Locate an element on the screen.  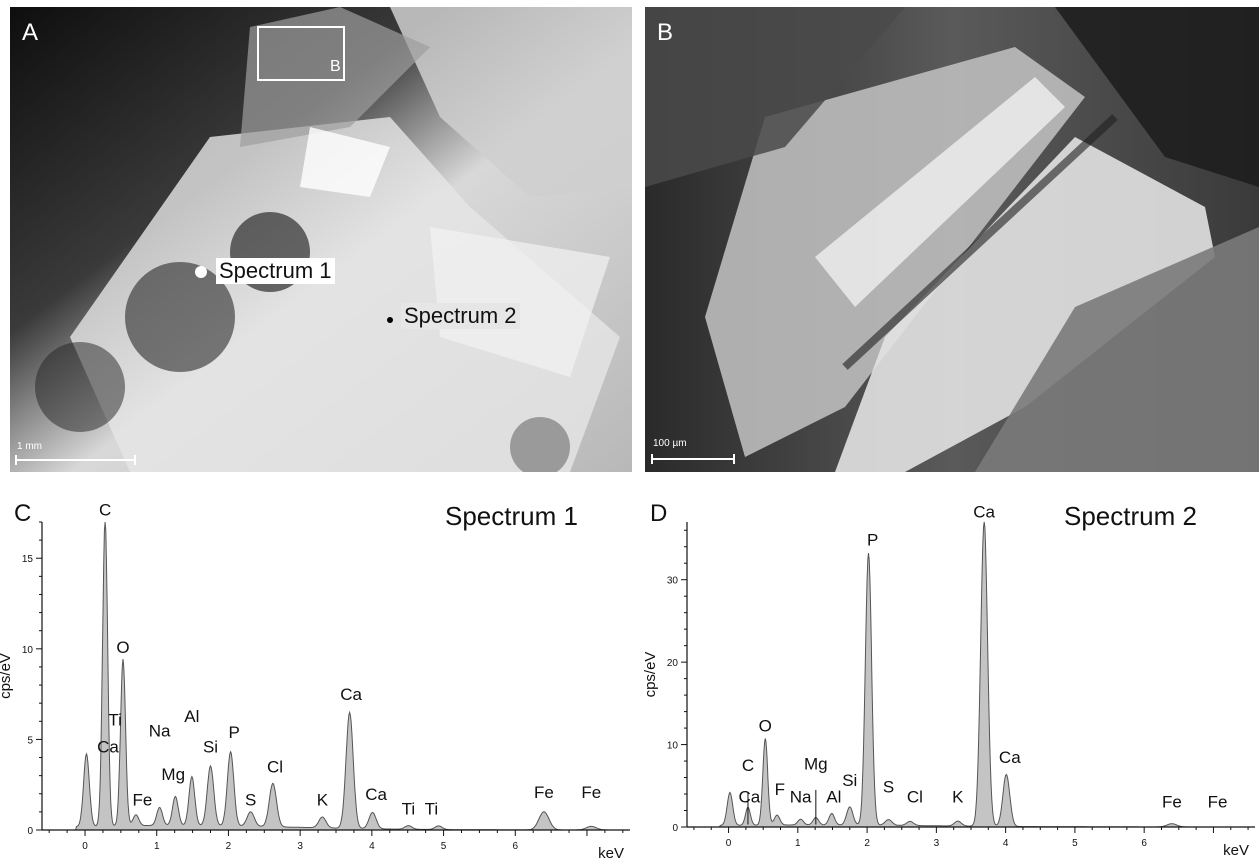
panel-letter-a: A is located at coordinates (30, 32).